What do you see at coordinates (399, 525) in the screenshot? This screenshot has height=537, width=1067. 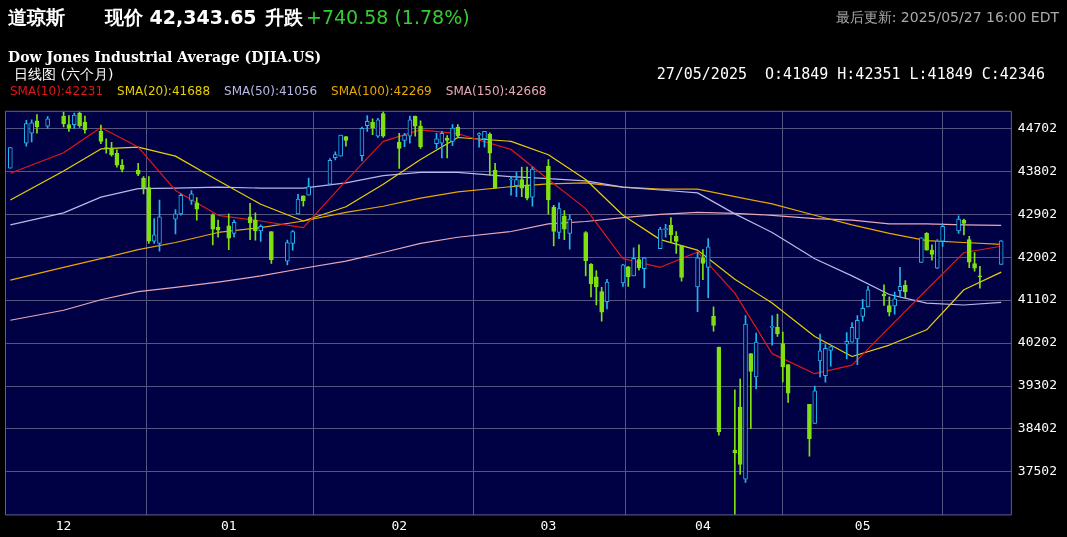 I see `x-tick-label: 02` at bounding box center [399, 525].